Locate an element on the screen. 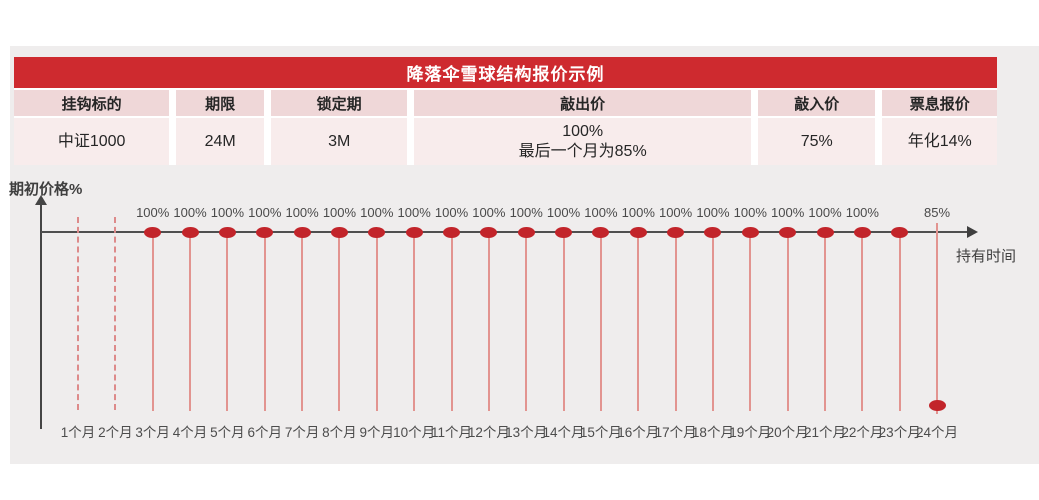 The width and height of the screenshot is (1039, 500). table-header-row: 挂钩标的 期限 锁定期 敲出价 敲入价 票息报价 is located at coordinates (505, 103).